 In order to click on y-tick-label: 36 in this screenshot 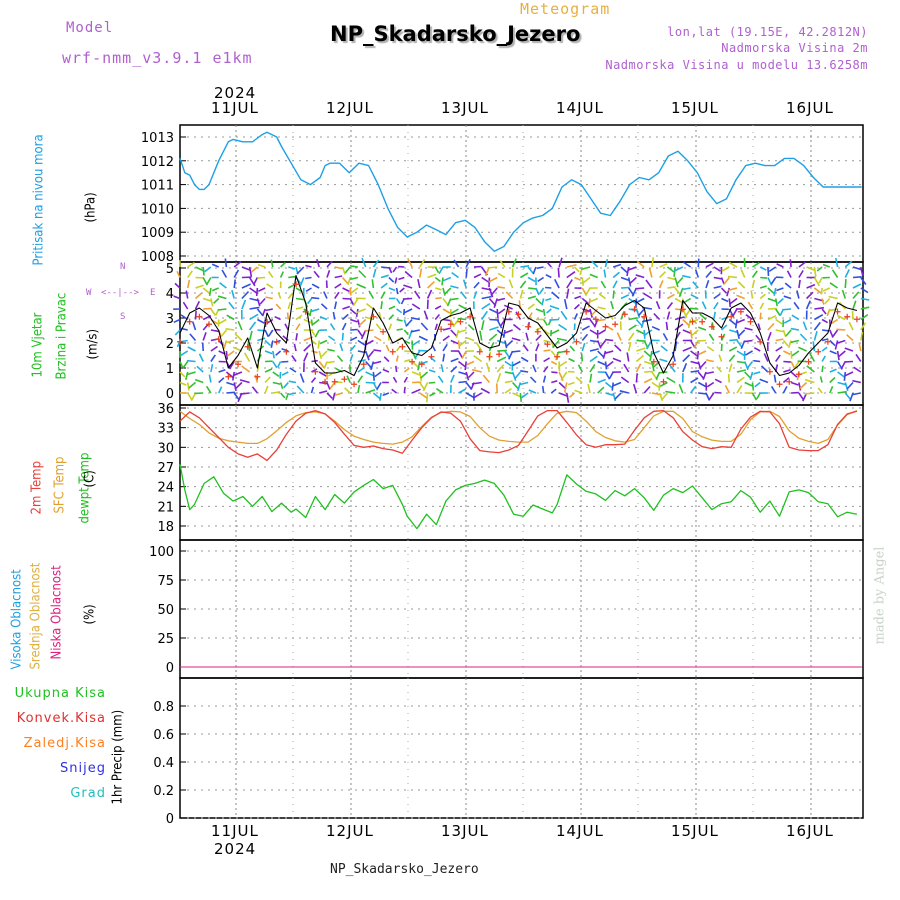, I will do `click(165, 409)`.